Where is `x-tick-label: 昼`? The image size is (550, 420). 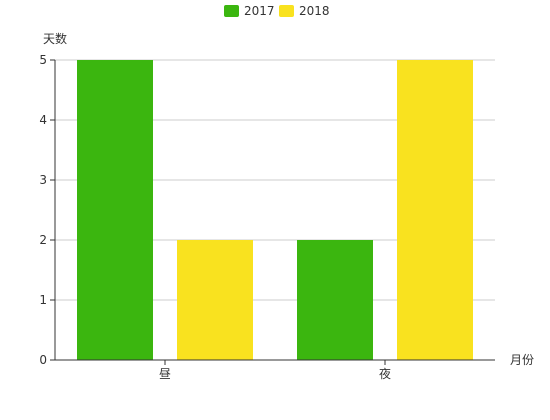 x-tick-label: 昼 is located at coordinates (165, 374).